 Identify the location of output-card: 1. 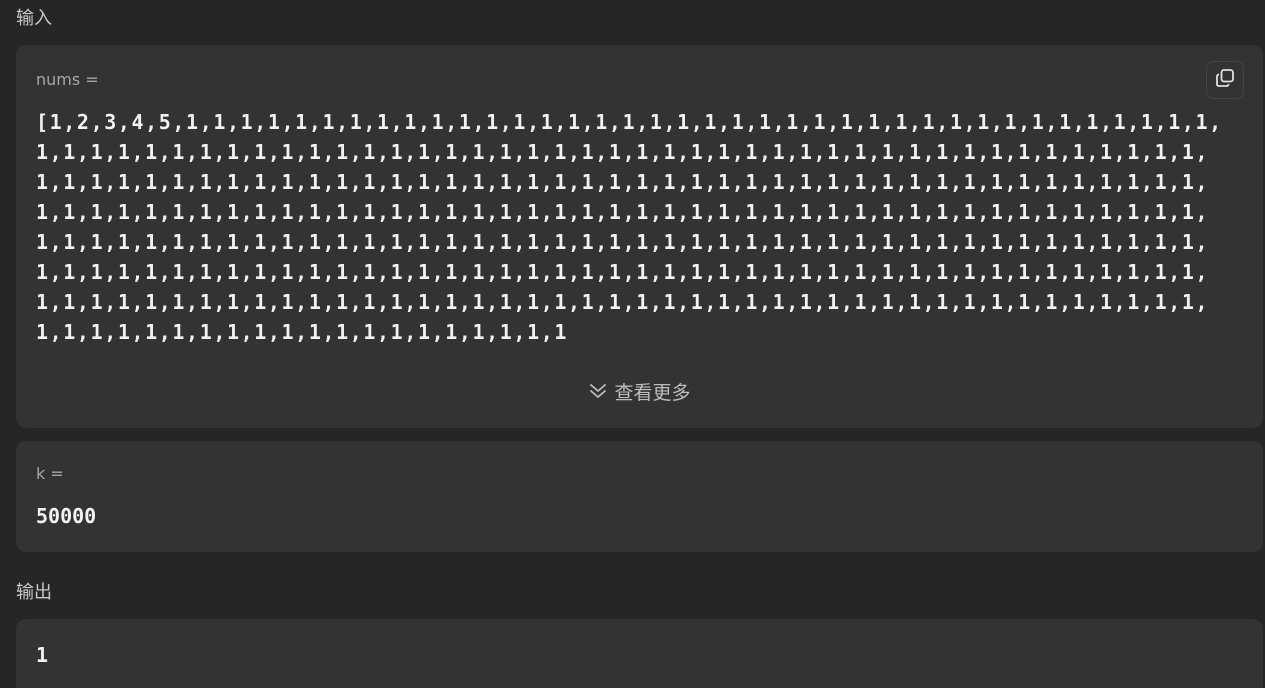
(639, 653).